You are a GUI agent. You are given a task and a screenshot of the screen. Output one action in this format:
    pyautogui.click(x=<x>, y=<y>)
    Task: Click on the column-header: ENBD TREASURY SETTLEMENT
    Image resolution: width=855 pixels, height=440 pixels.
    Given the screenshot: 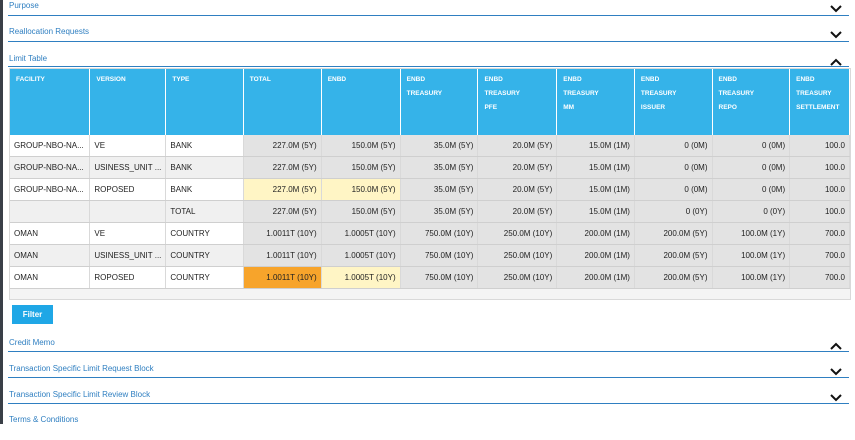 What is the action you would take?
    pyautogui.click(x=819, y=102)
    